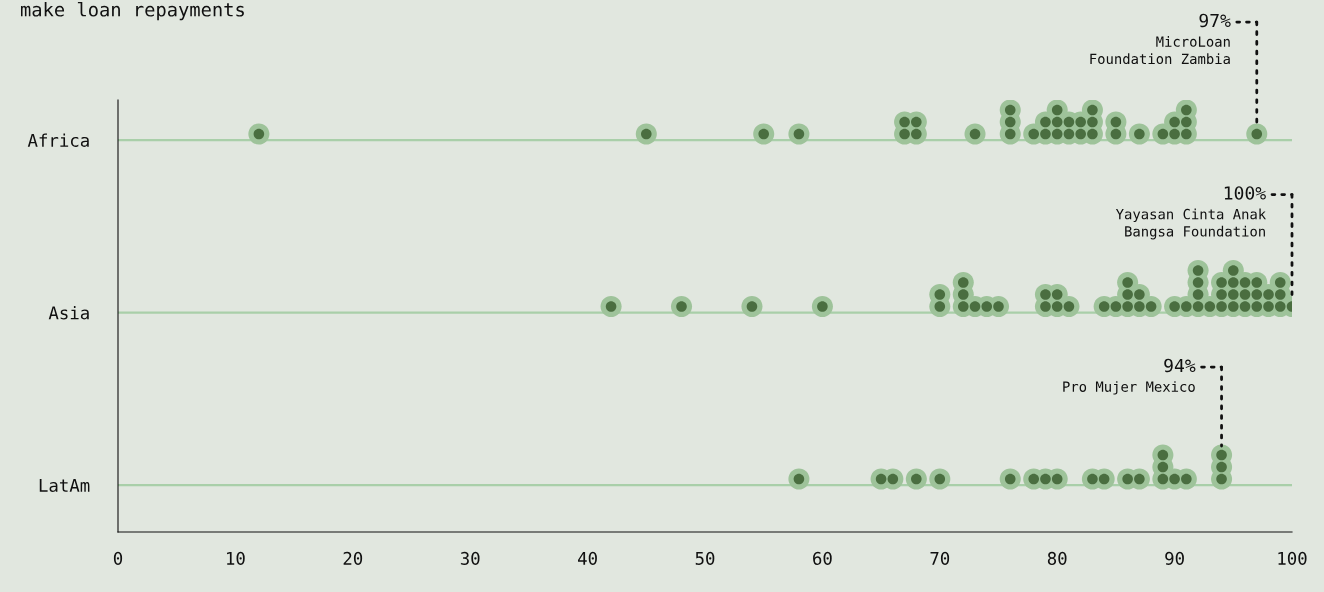 This screenshot has width=1324, height=592. I want to click on text: MicroLoan Foundation Zambia, so click(1160, 50).